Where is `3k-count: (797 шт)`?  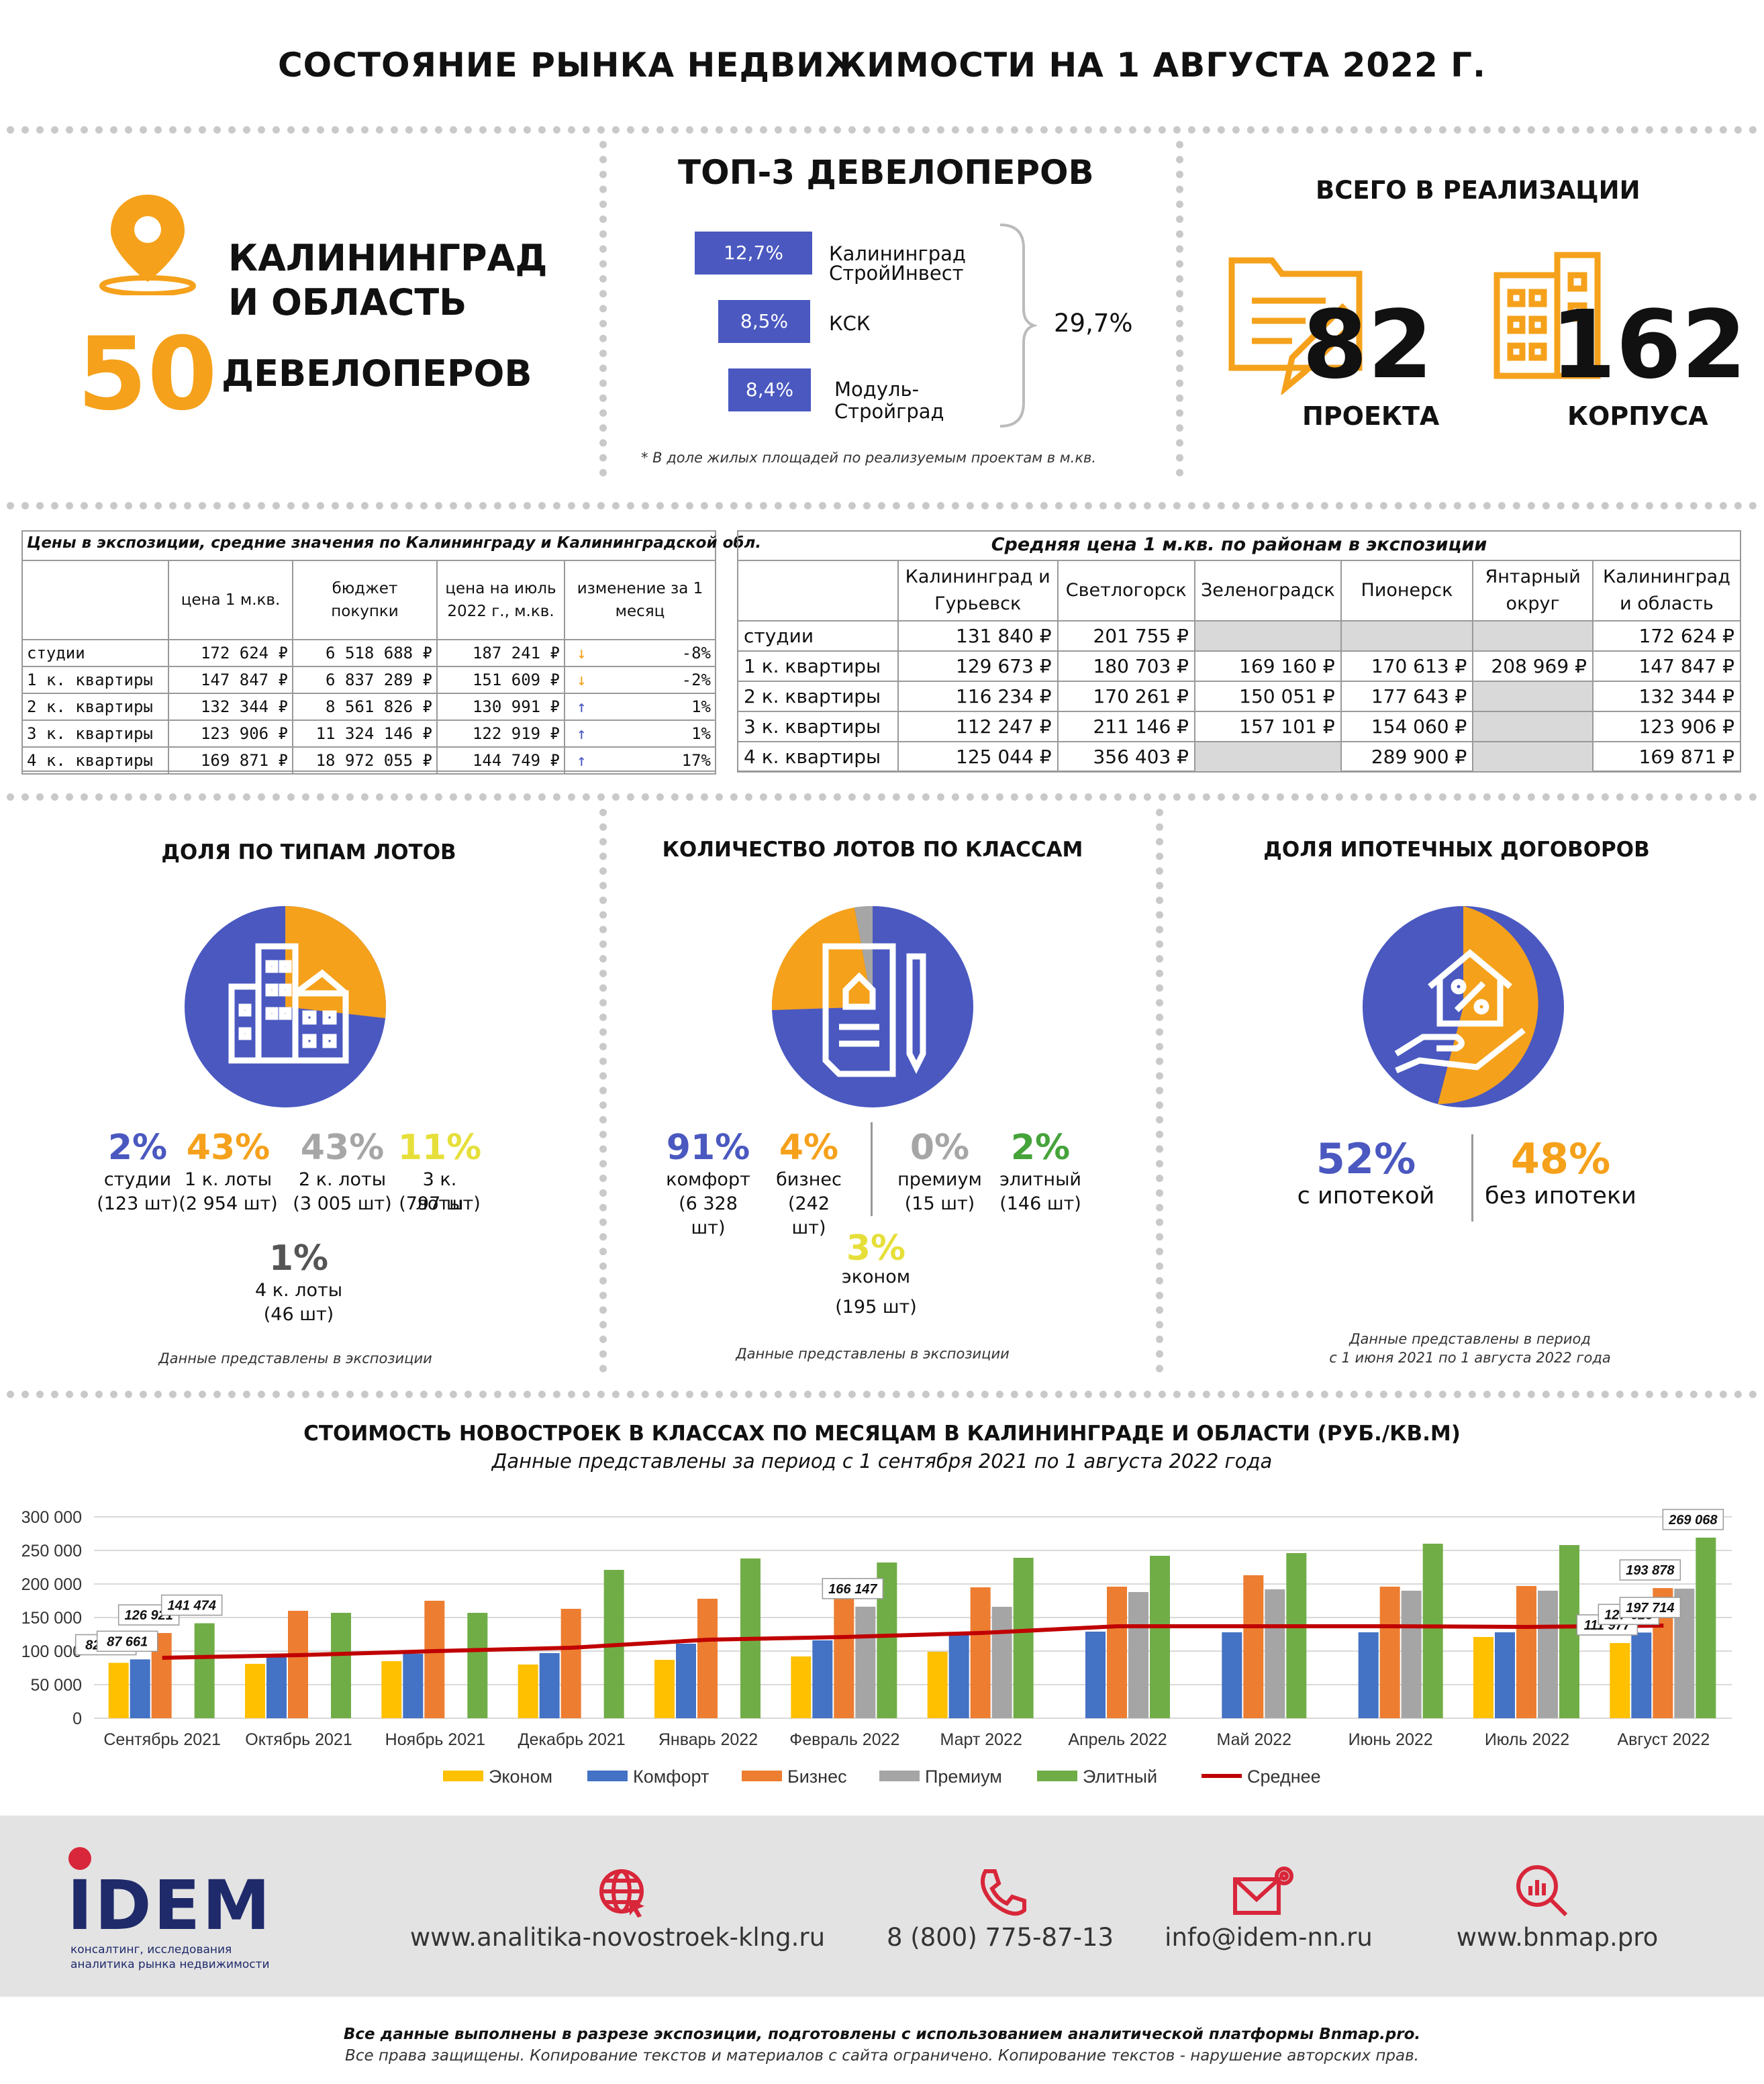 3k-count: (797 шт) is located at coordinates (440, 1204).